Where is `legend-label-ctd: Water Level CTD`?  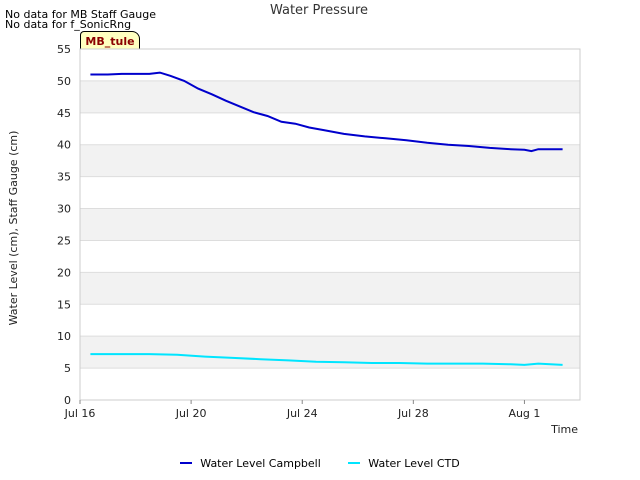
legend-label-ctd: Water Level CTD is located at coordinates (414, 463).